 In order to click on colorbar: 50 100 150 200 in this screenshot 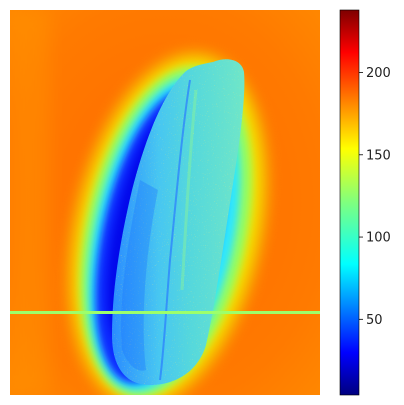, I will do `click(365, 202)`.